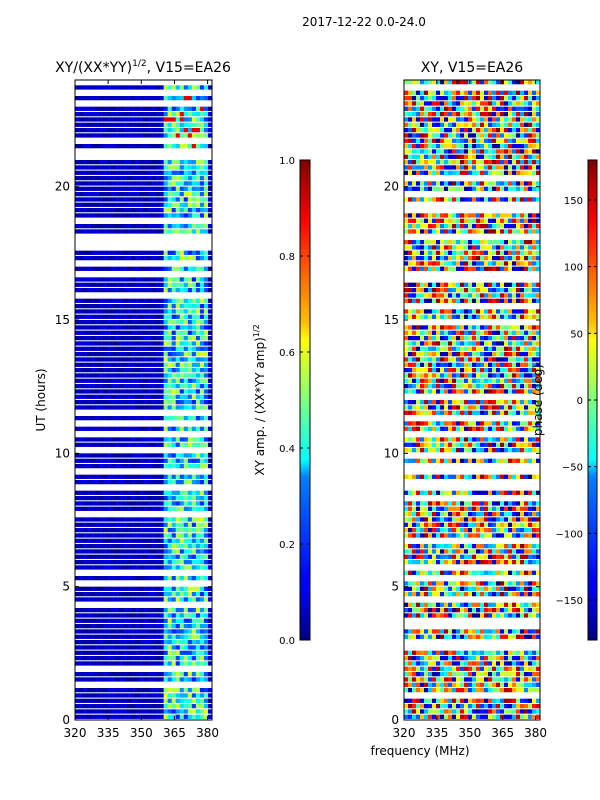 This screenshot has width=600, height=800. Describe the element at coordinates (294, 401) in the screenshot. I see `colorbar1-axis: 0.0 0.2 0.4 0.6 0.8 1.0` at that location.